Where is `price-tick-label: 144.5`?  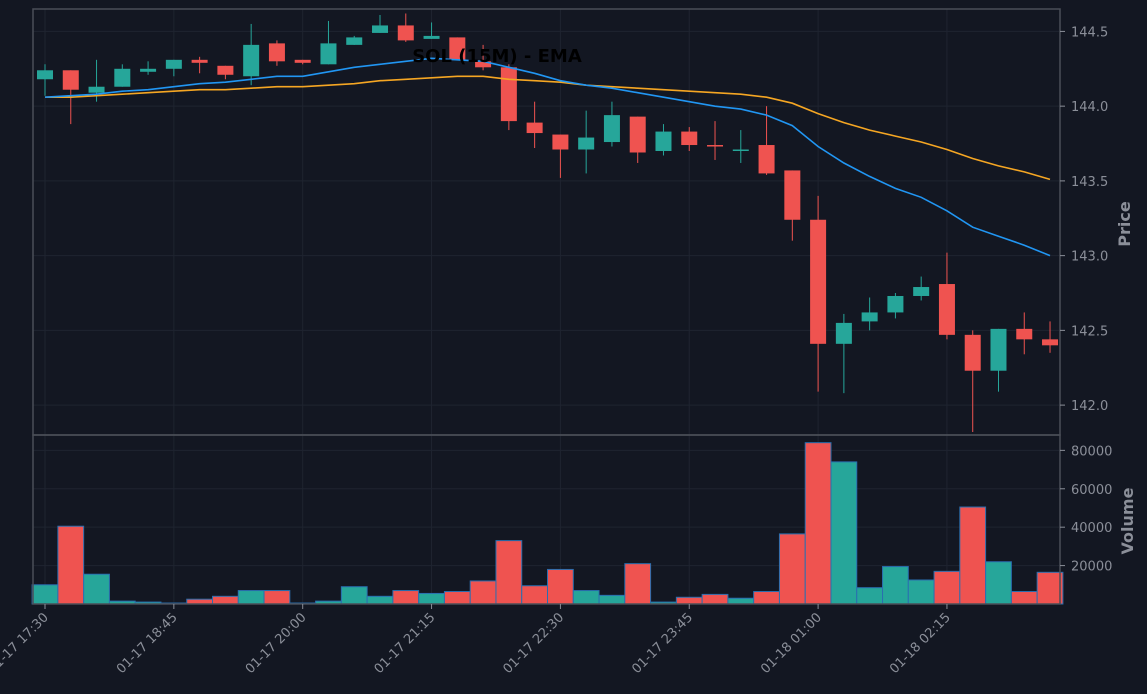 price-tick-label: 144.5 is located at coordinates (1089, 32).